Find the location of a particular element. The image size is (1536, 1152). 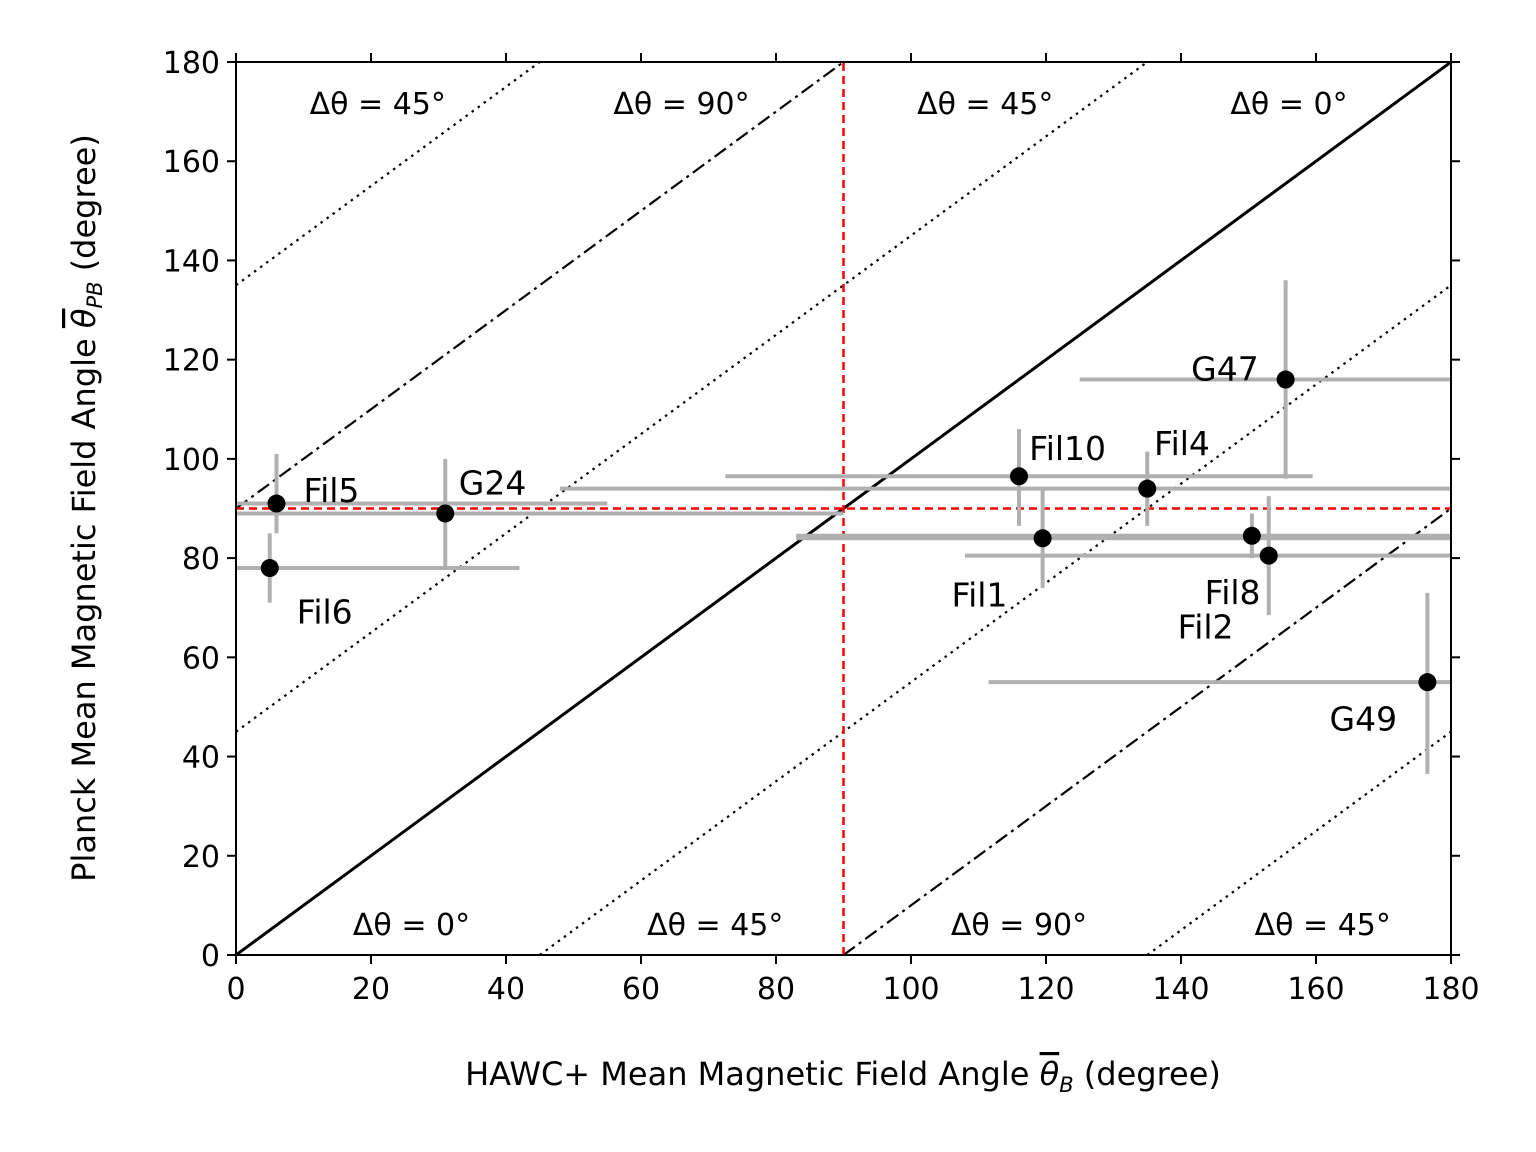

point-label-fil1: Fil1 is located at coordinates (980, 594).